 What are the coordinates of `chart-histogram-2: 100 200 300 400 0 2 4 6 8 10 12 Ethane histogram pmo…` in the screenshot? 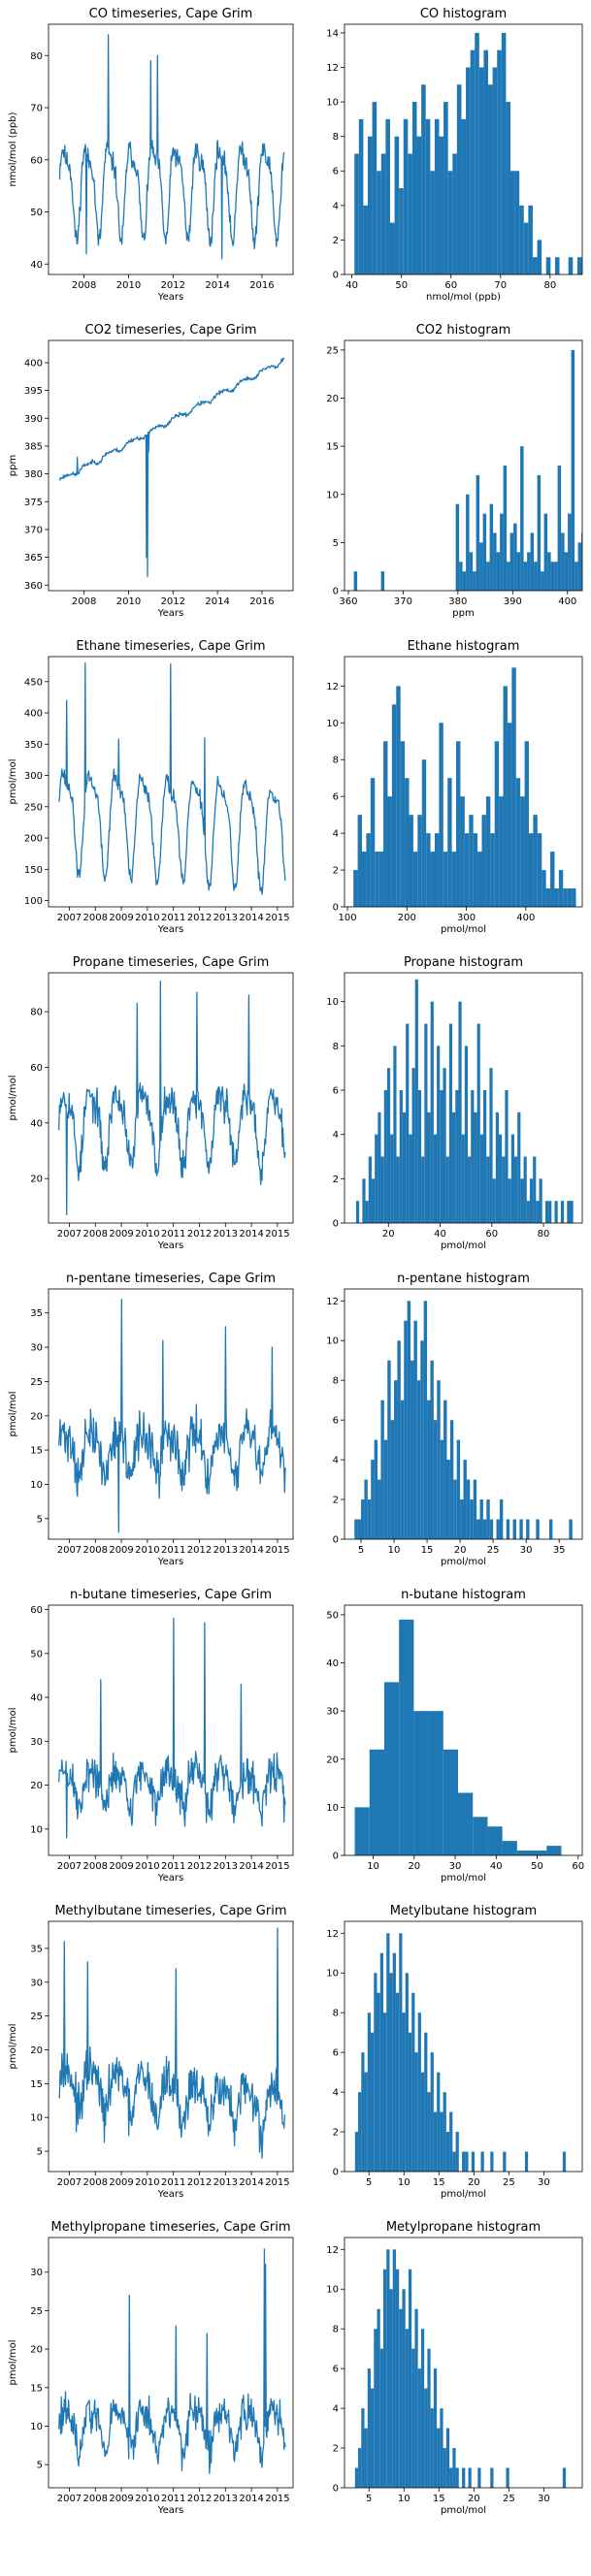 It's located at (455, 787).